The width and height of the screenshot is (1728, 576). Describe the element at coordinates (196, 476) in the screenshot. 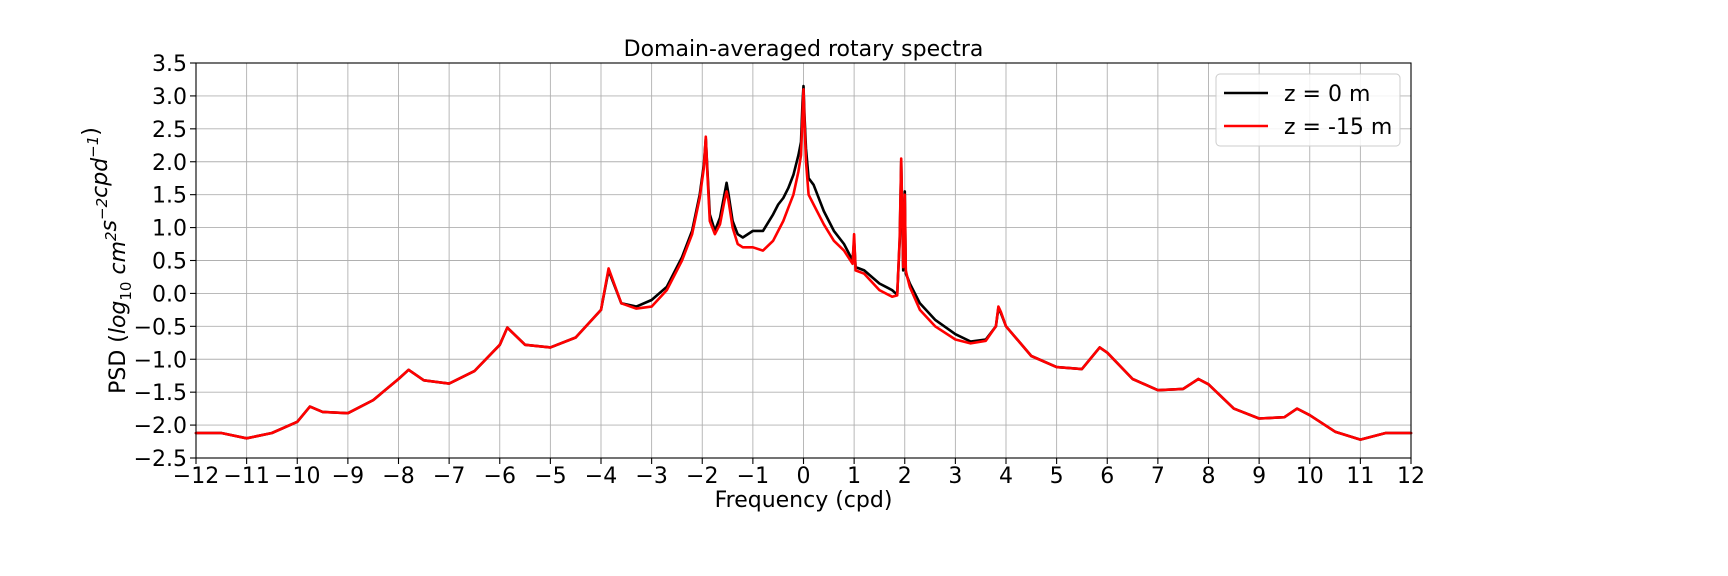

I see `x-tick-label: −12` at that location.